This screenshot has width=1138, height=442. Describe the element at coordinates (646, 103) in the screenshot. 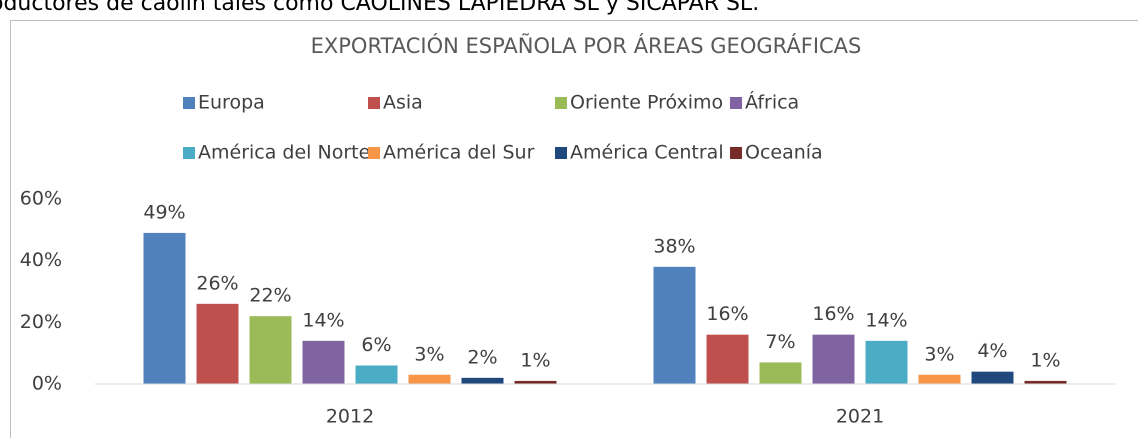

I see `legend-label: Oriente Próximo` at that location.